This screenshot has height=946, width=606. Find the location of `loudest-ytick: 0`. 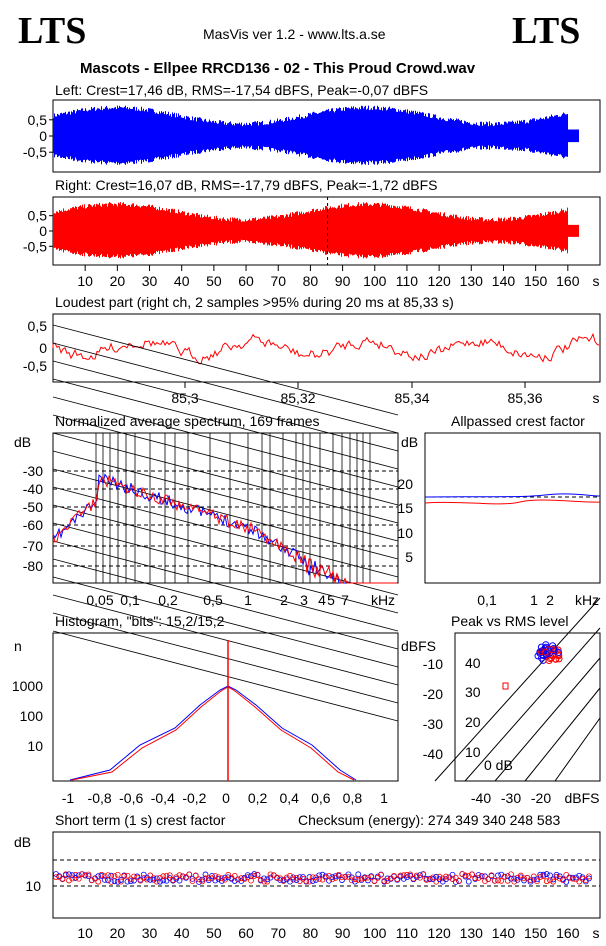

loudest-ytick: 0 is located at coordinates (43, 348).